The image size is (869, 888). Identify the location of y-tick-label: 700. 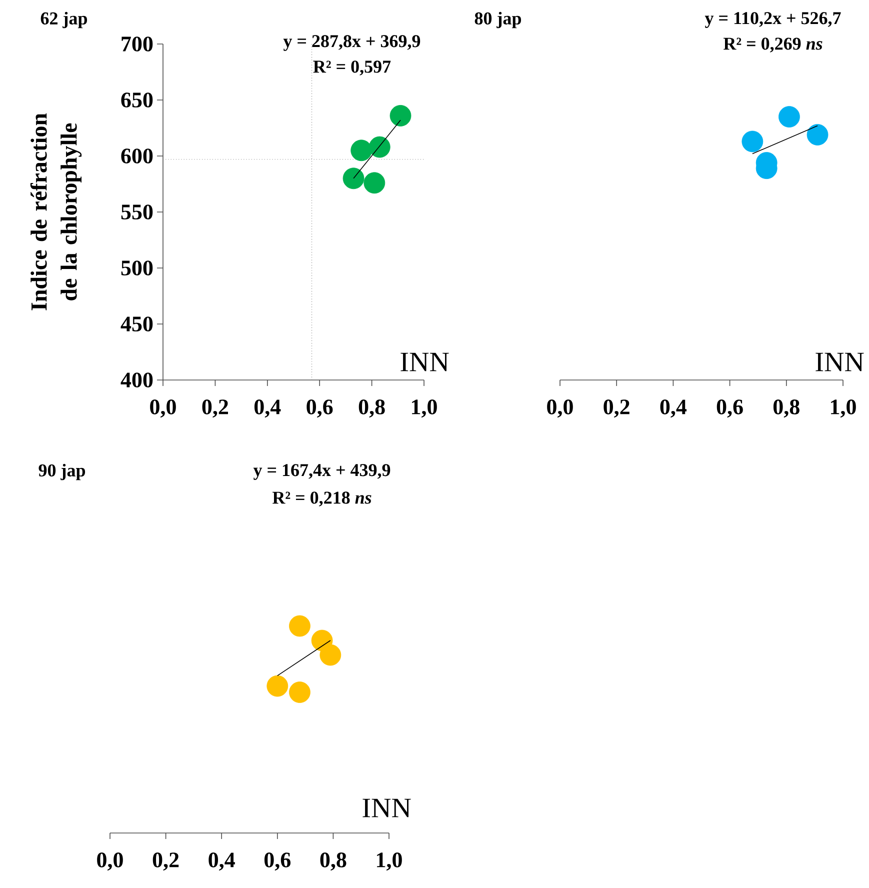
(137, 44).